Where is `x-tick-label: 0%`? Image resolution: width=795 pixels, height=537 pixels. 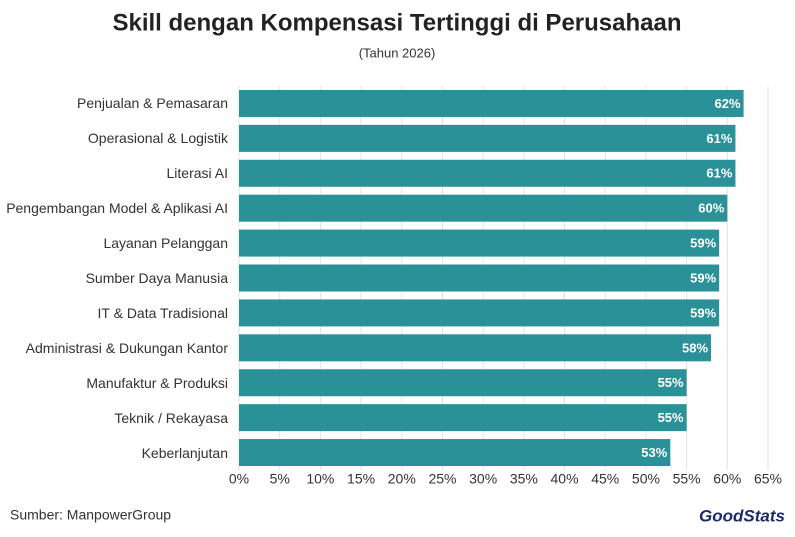 x-tick-label: 0% is located at coordinates (239, 479).